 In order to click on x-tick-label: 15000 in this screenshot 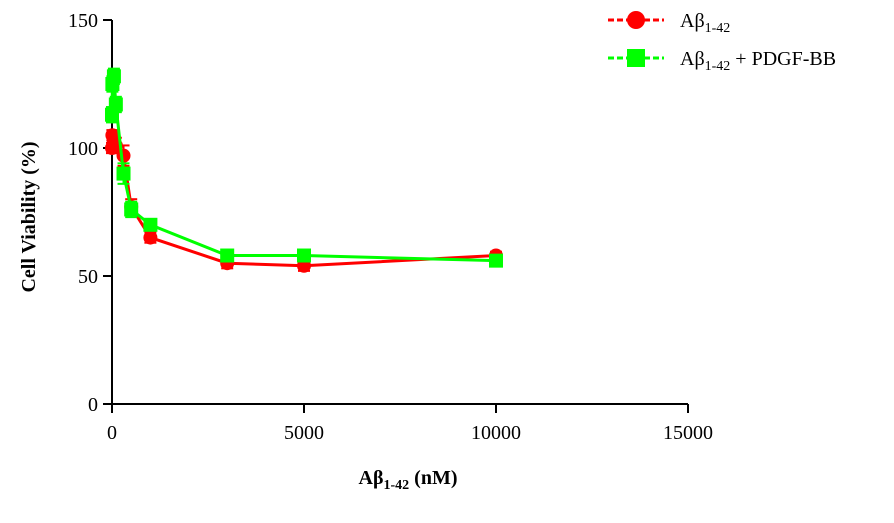, I will do `click(688, 433)`.